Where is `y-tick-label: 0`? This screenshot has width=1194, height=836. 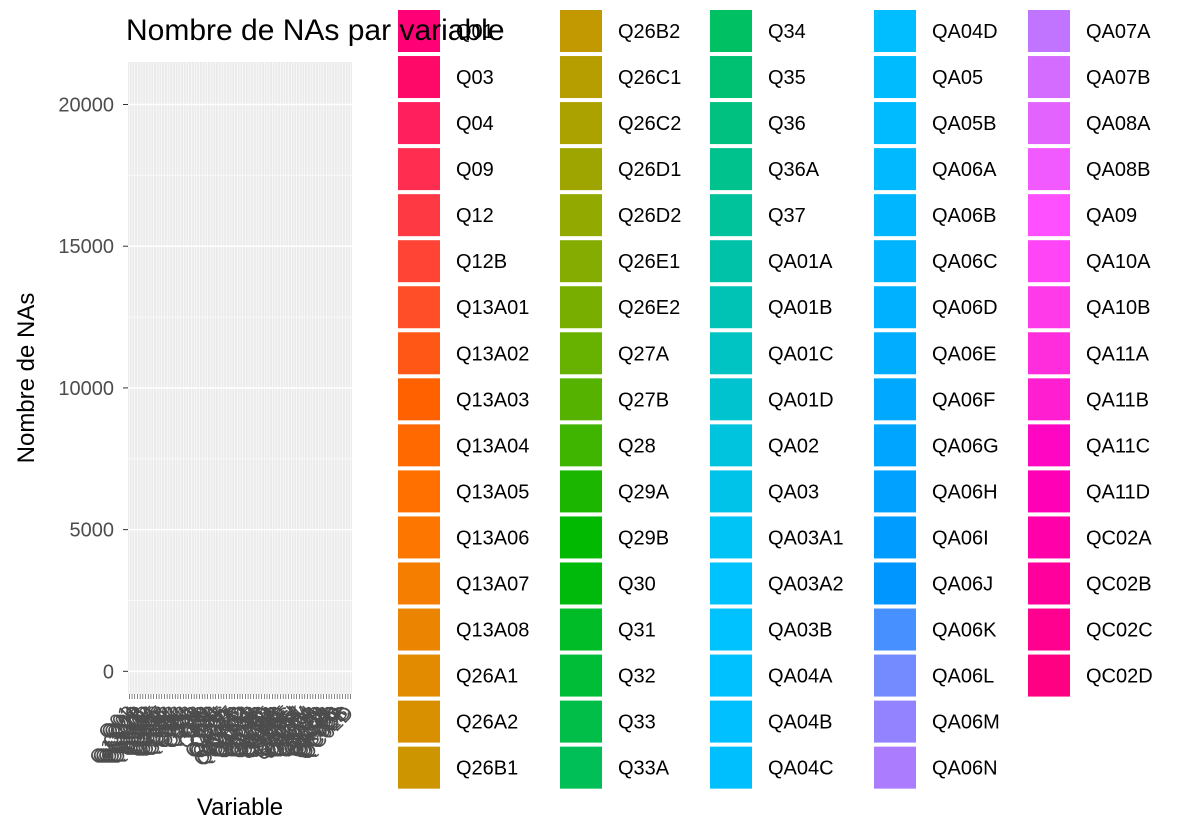
y-tick-label: 0 is located at coordinates (108, 672).